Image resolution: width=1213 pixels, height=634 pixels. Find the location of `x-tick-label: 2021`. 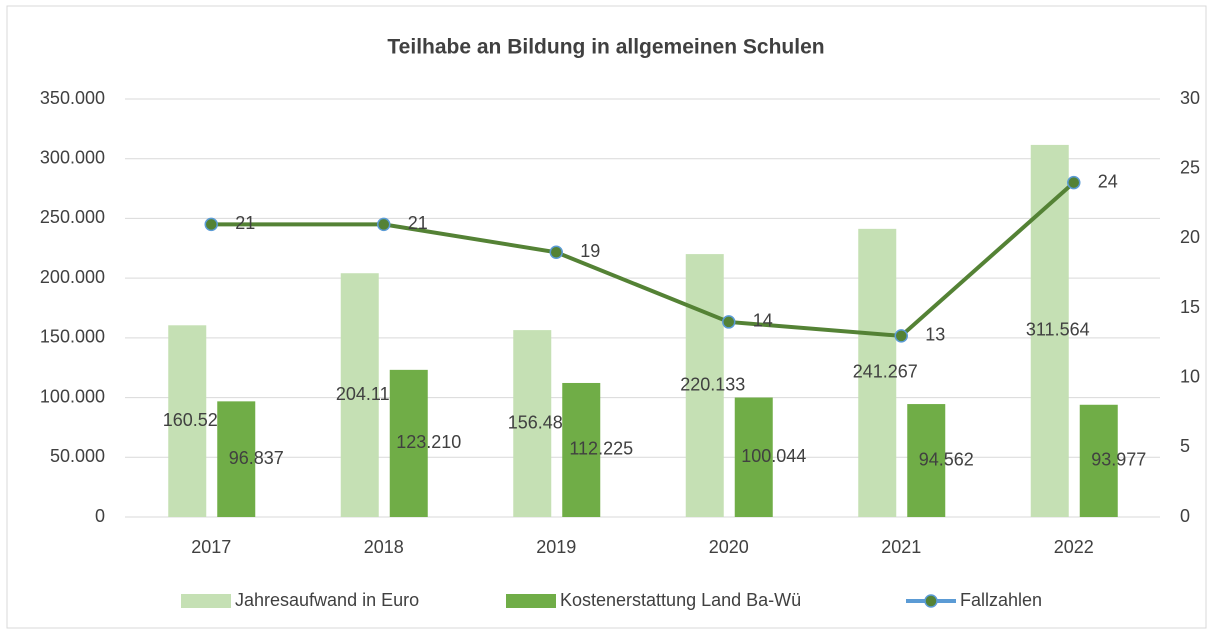

x-tick-label: 2021 is located at coordinates (901, 547).